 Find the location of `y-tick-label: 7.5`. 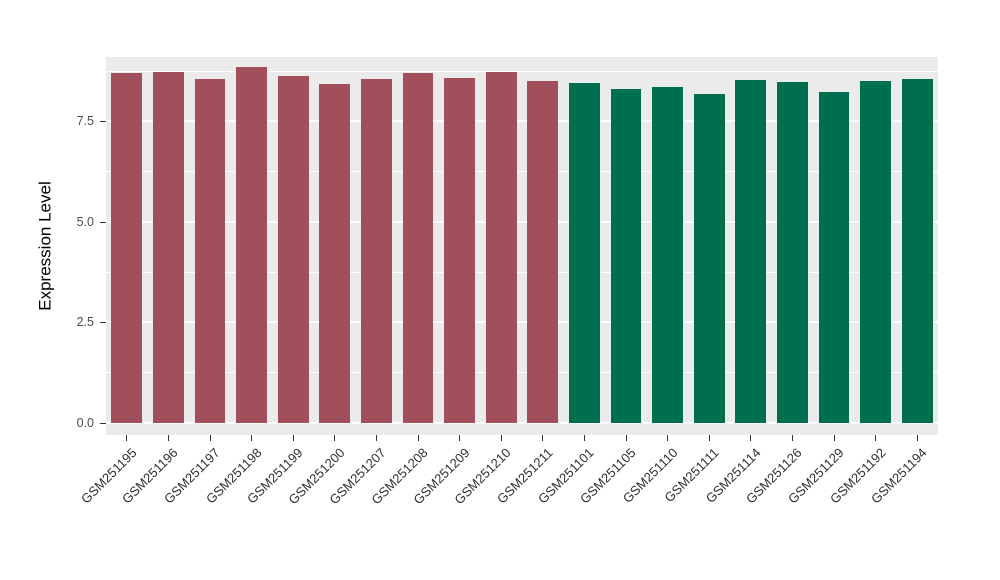

y-tick-label: 7.5 is located at coordinates (85, 121).